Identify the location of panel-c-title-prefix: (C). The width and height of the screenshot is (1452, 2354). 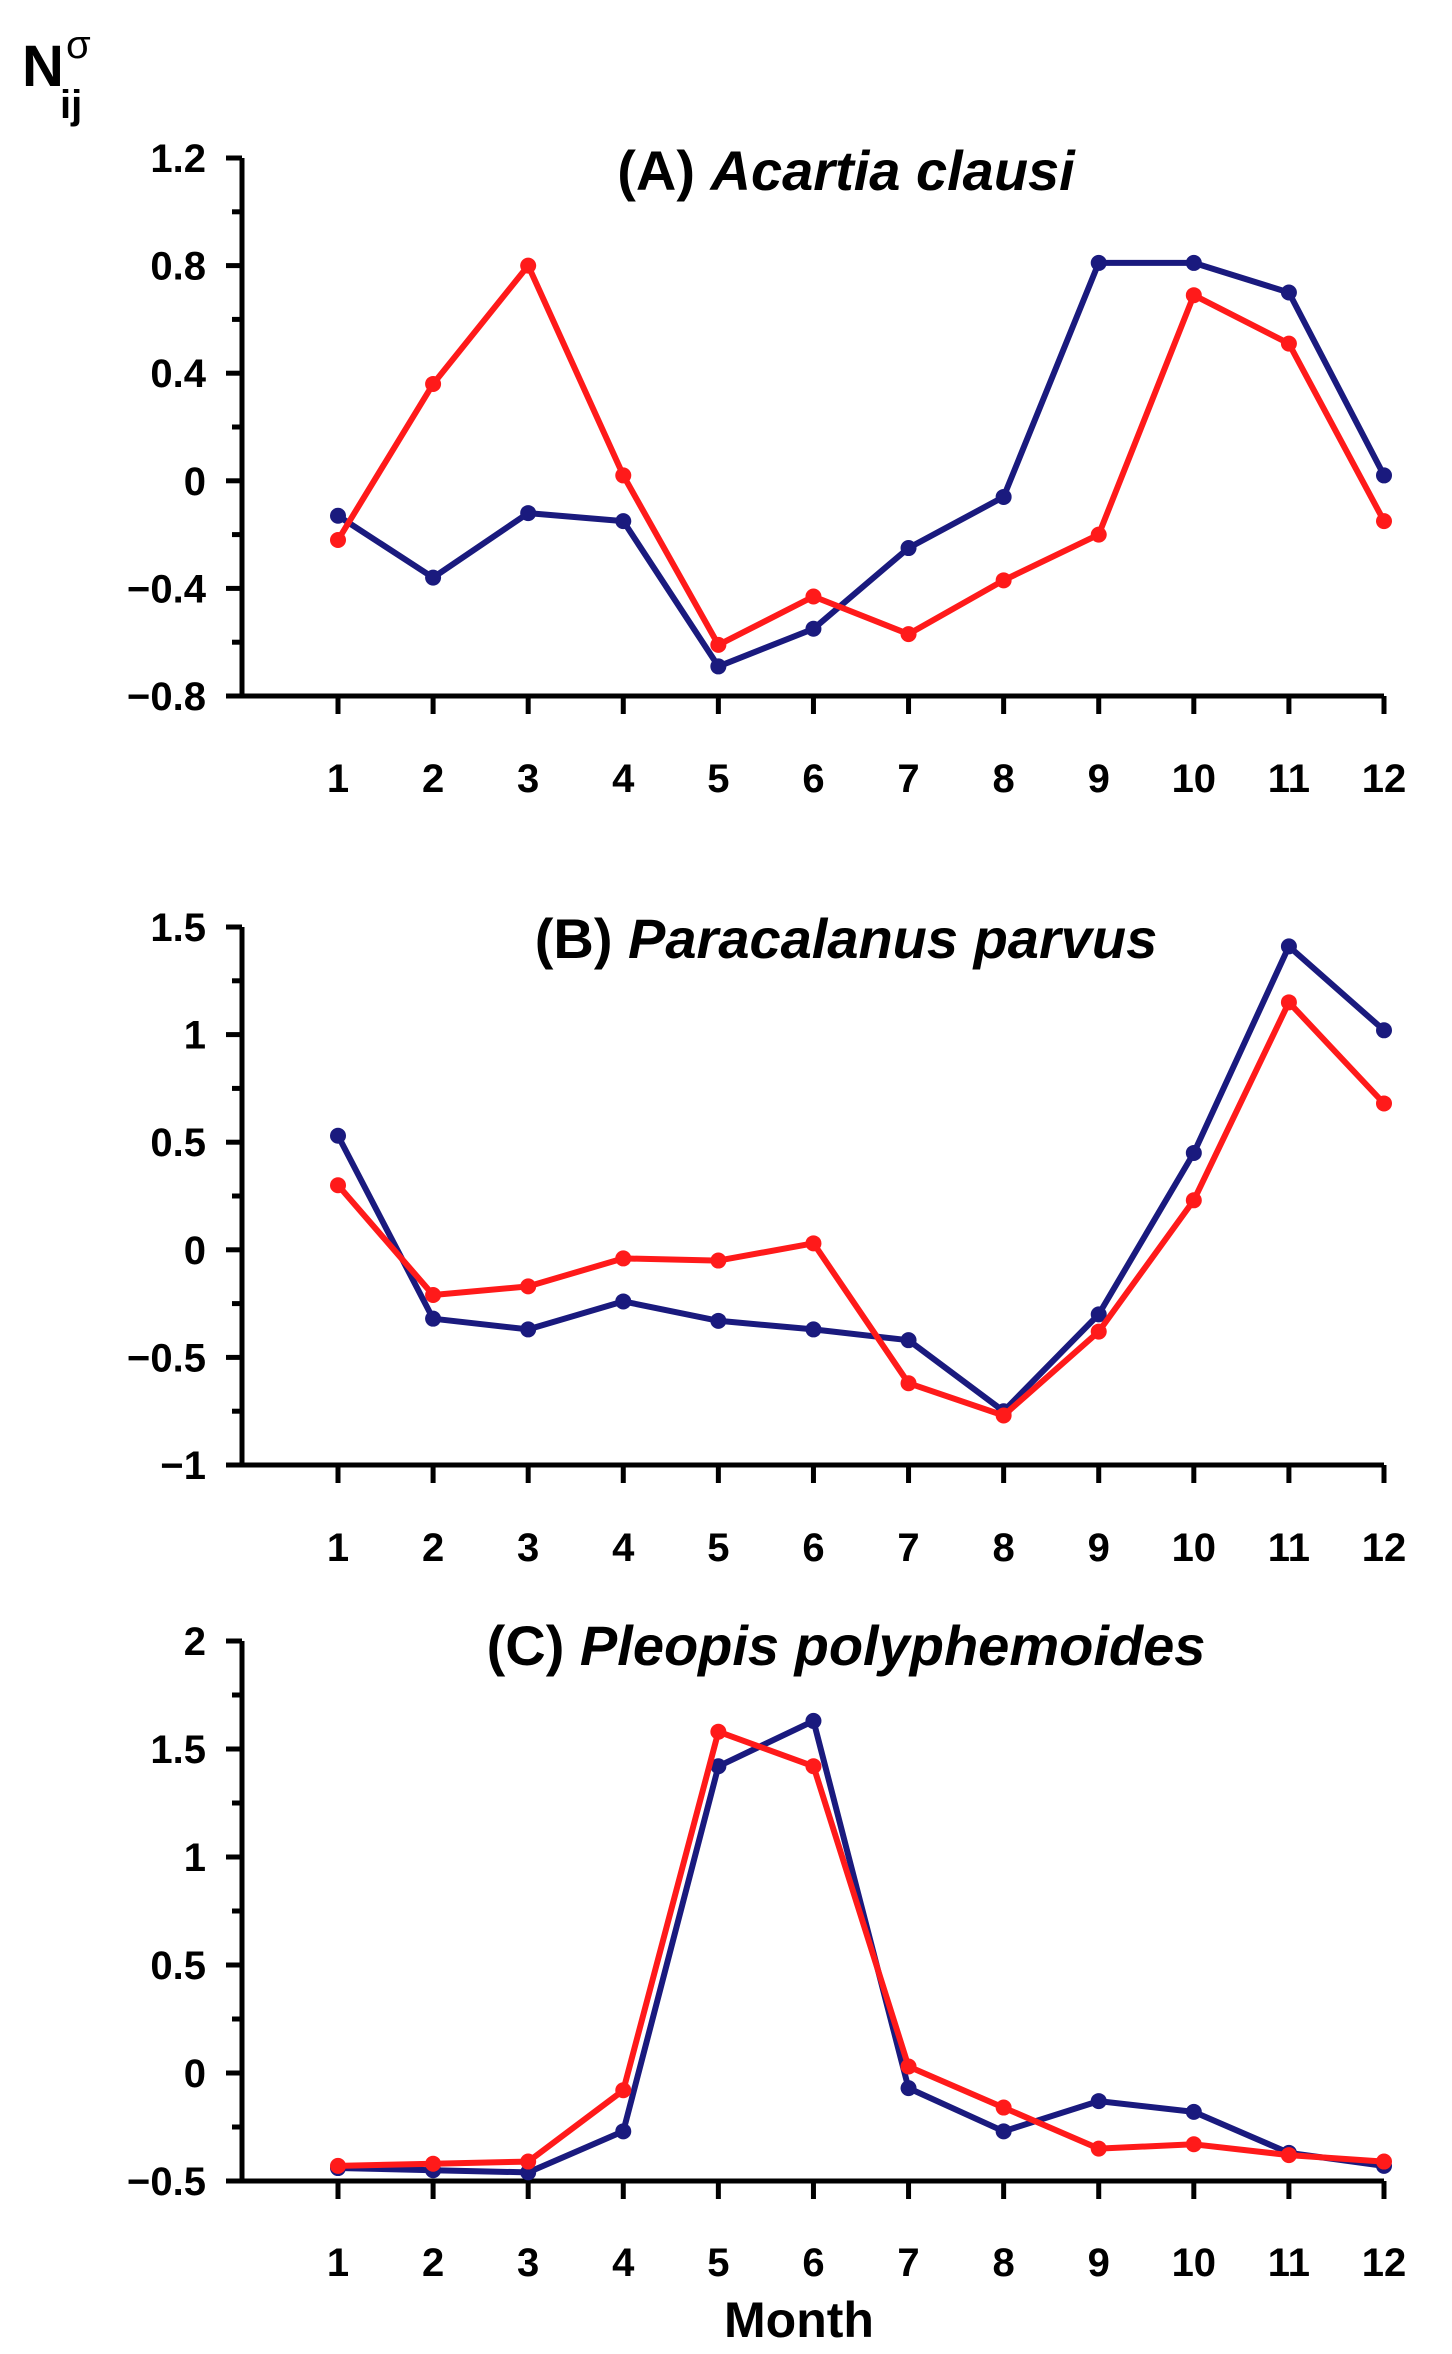
(533, 1645).